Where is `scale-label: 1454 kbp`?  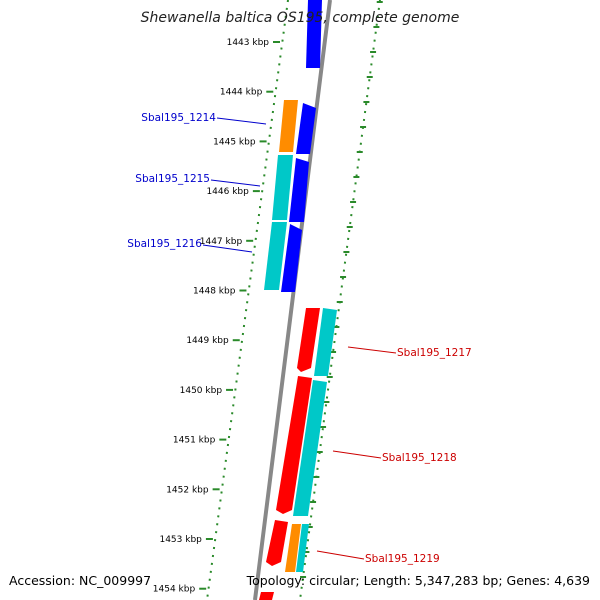
scale-label: 1454 kbp is located at coordinates (174, 590).